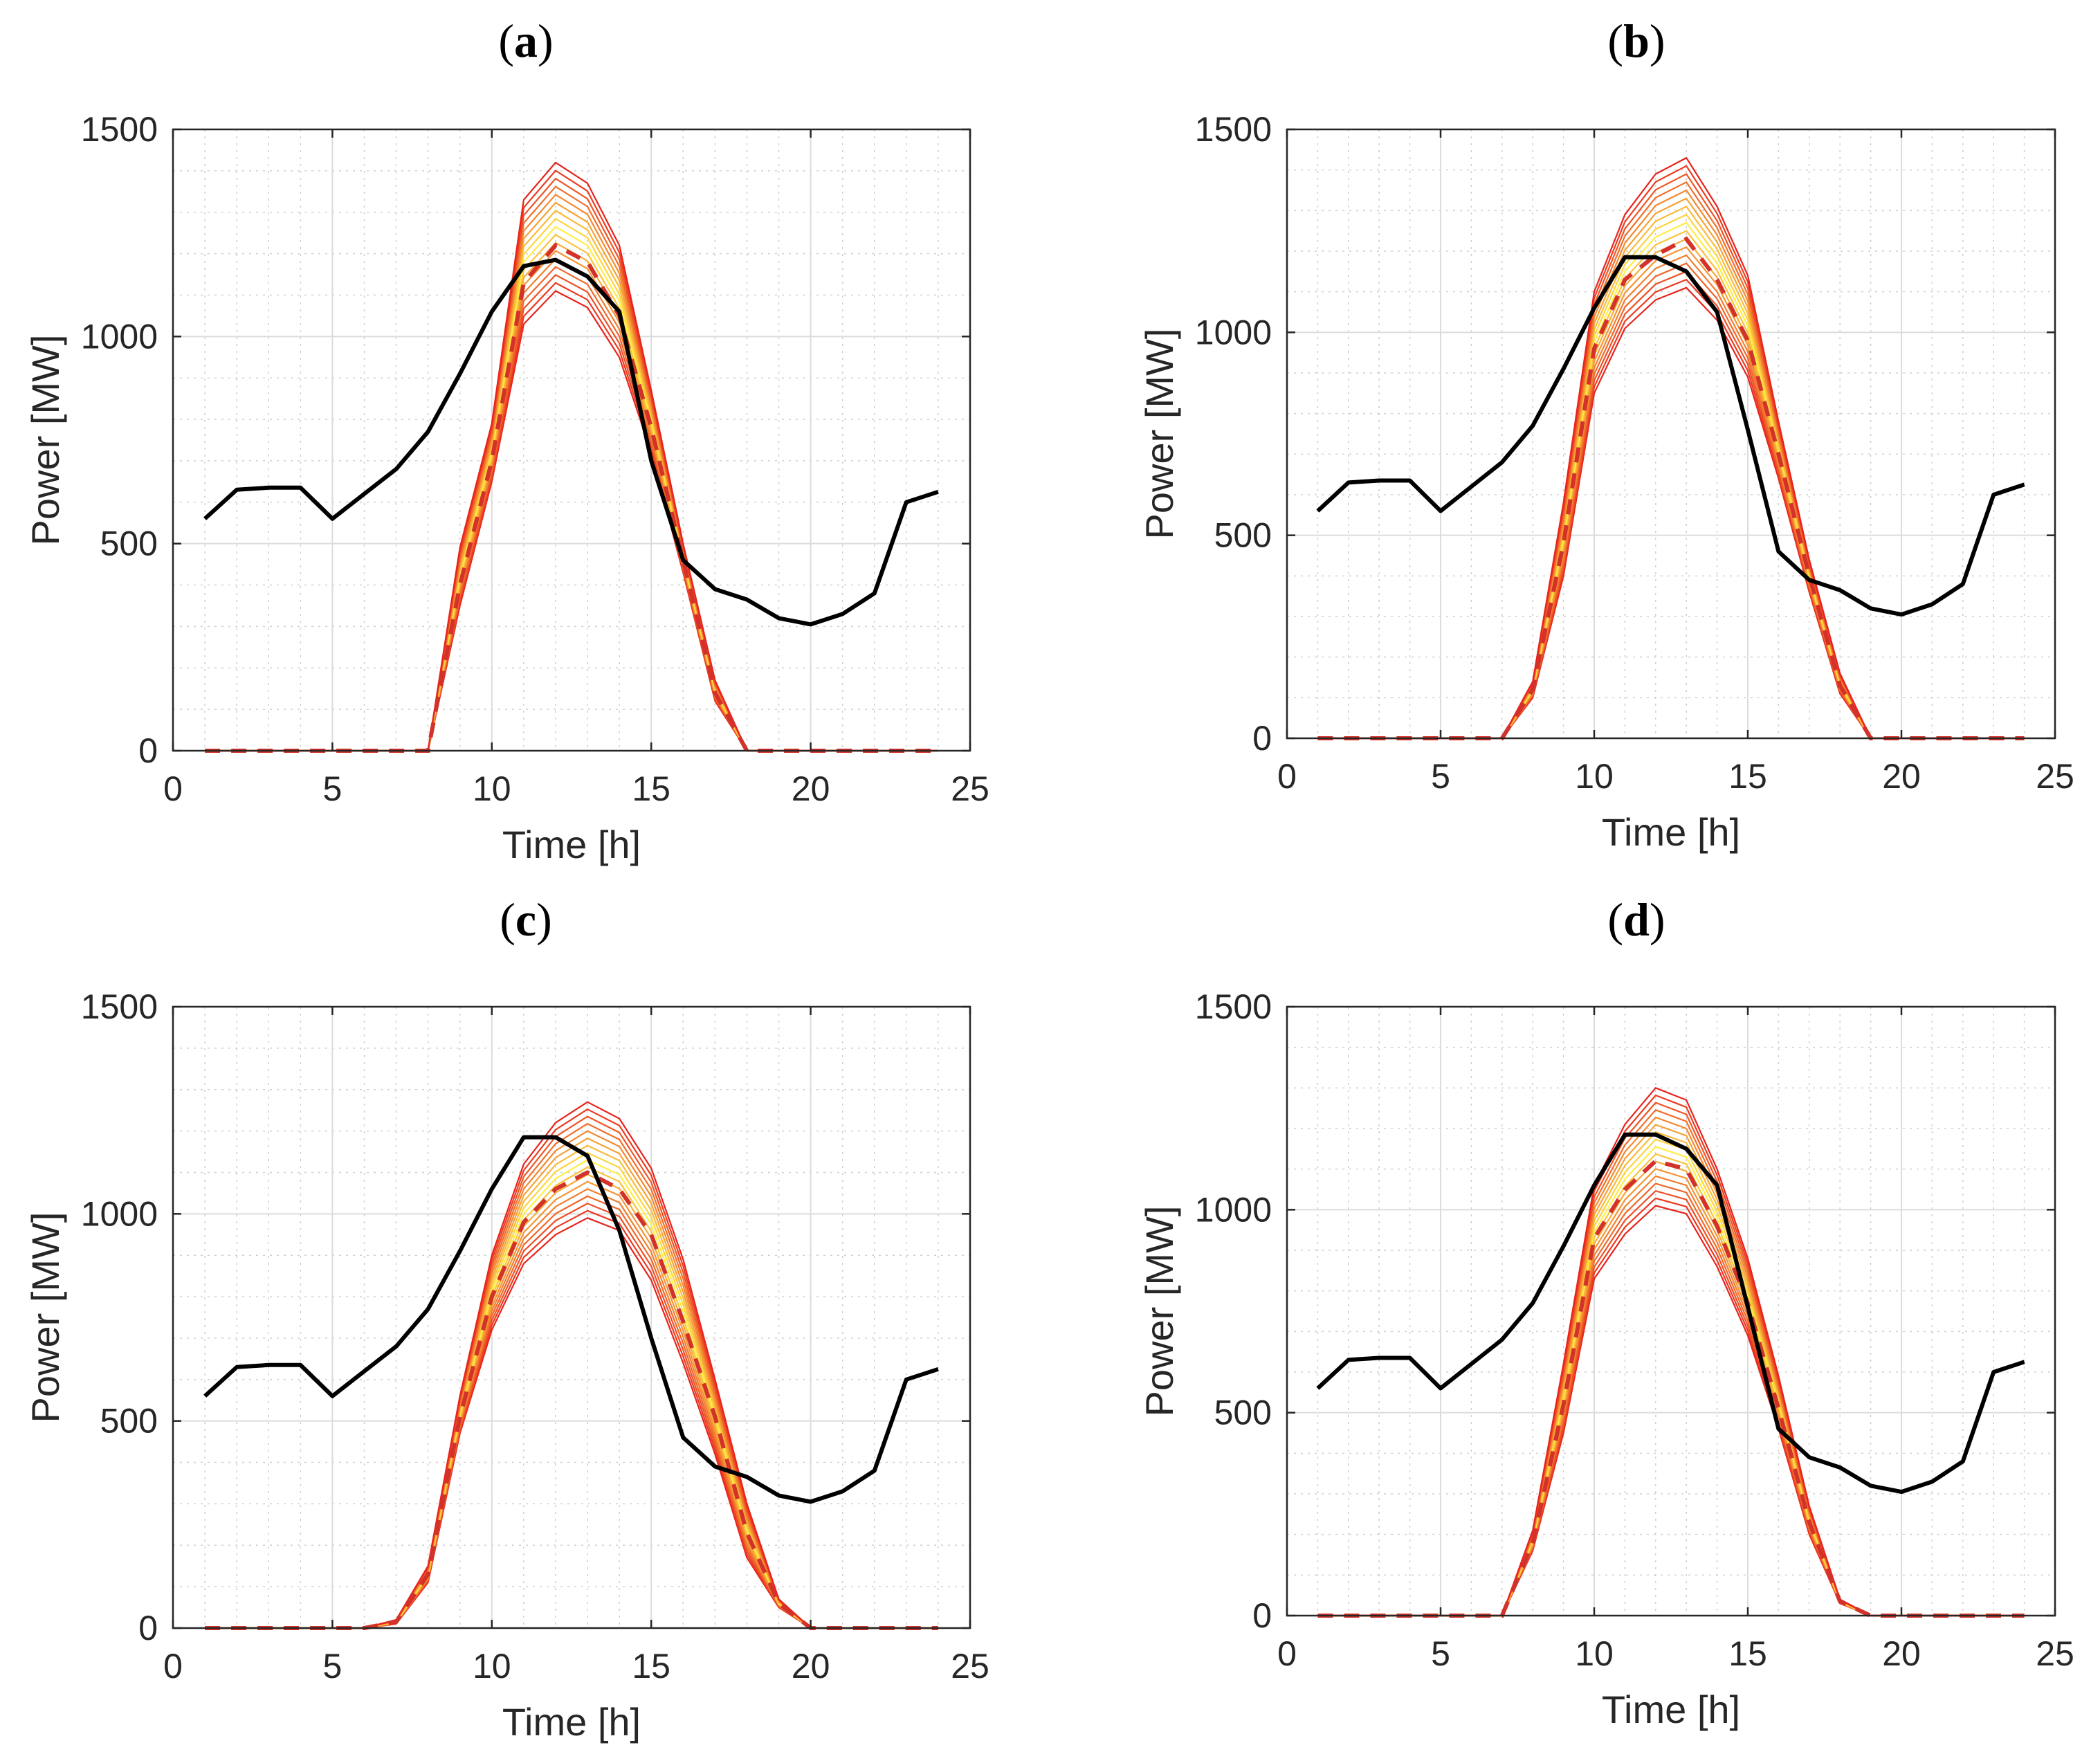 The width and height of the screenshot is (2100, 1763). What do you see at coordinates (526, 919) in the screenshot?
I see `panel-title-c: (c)` at bounding box center [526, 919].